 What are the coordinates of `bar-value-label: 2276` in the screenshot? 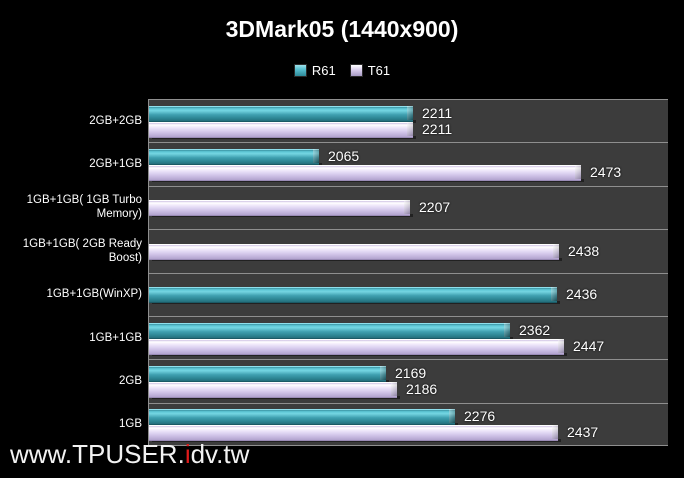 It's located at (480, 416).